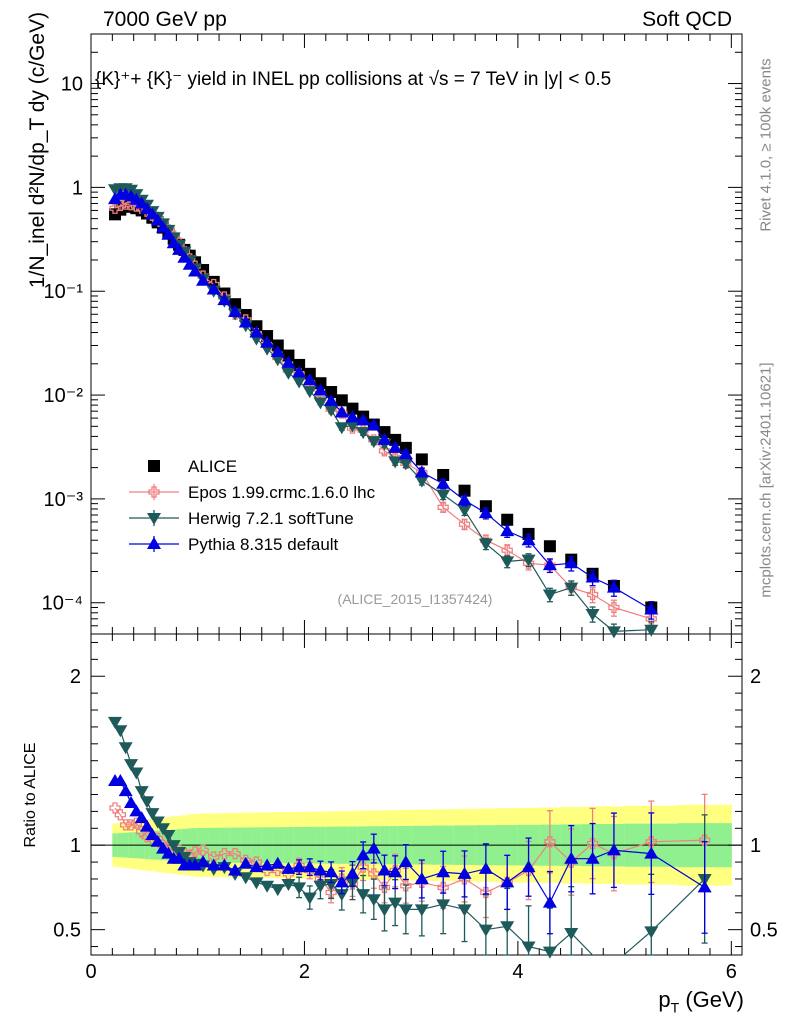 The height and width of the screenshot is (1024, 786). I want to click on y-tick-label: 1, so click(77, 188).